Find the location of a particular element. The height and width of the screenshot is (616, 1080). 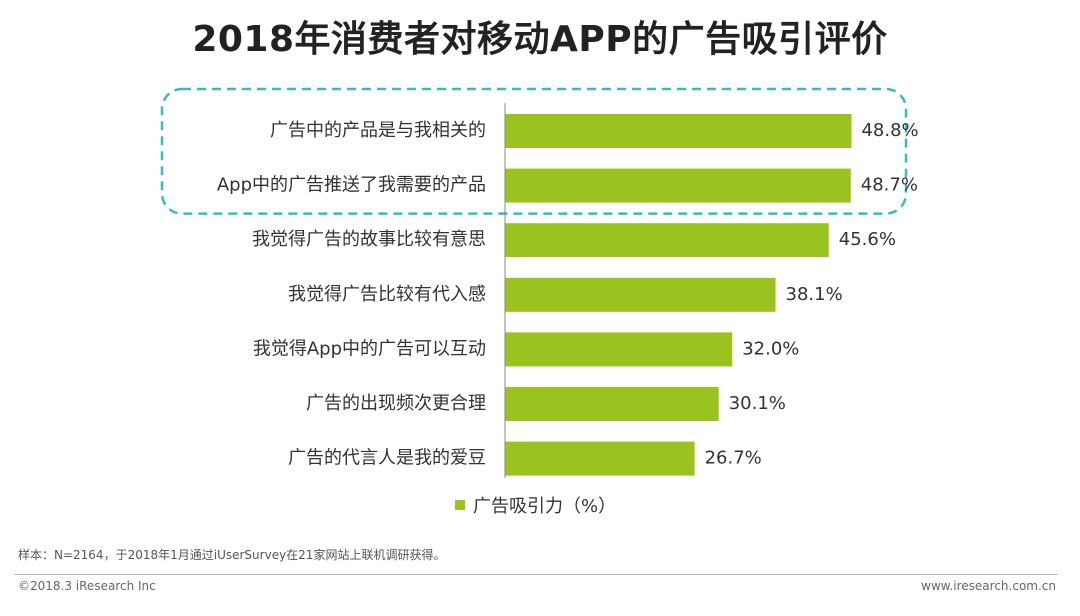

footer-divider is located at coordinates (536, 574).